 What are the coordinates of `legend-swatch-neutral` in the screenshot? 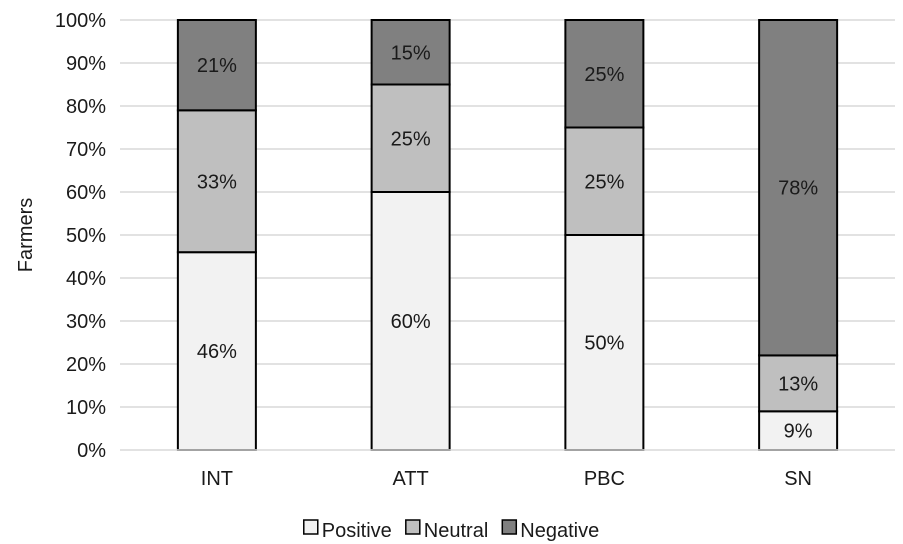 It's located at (413, 527).